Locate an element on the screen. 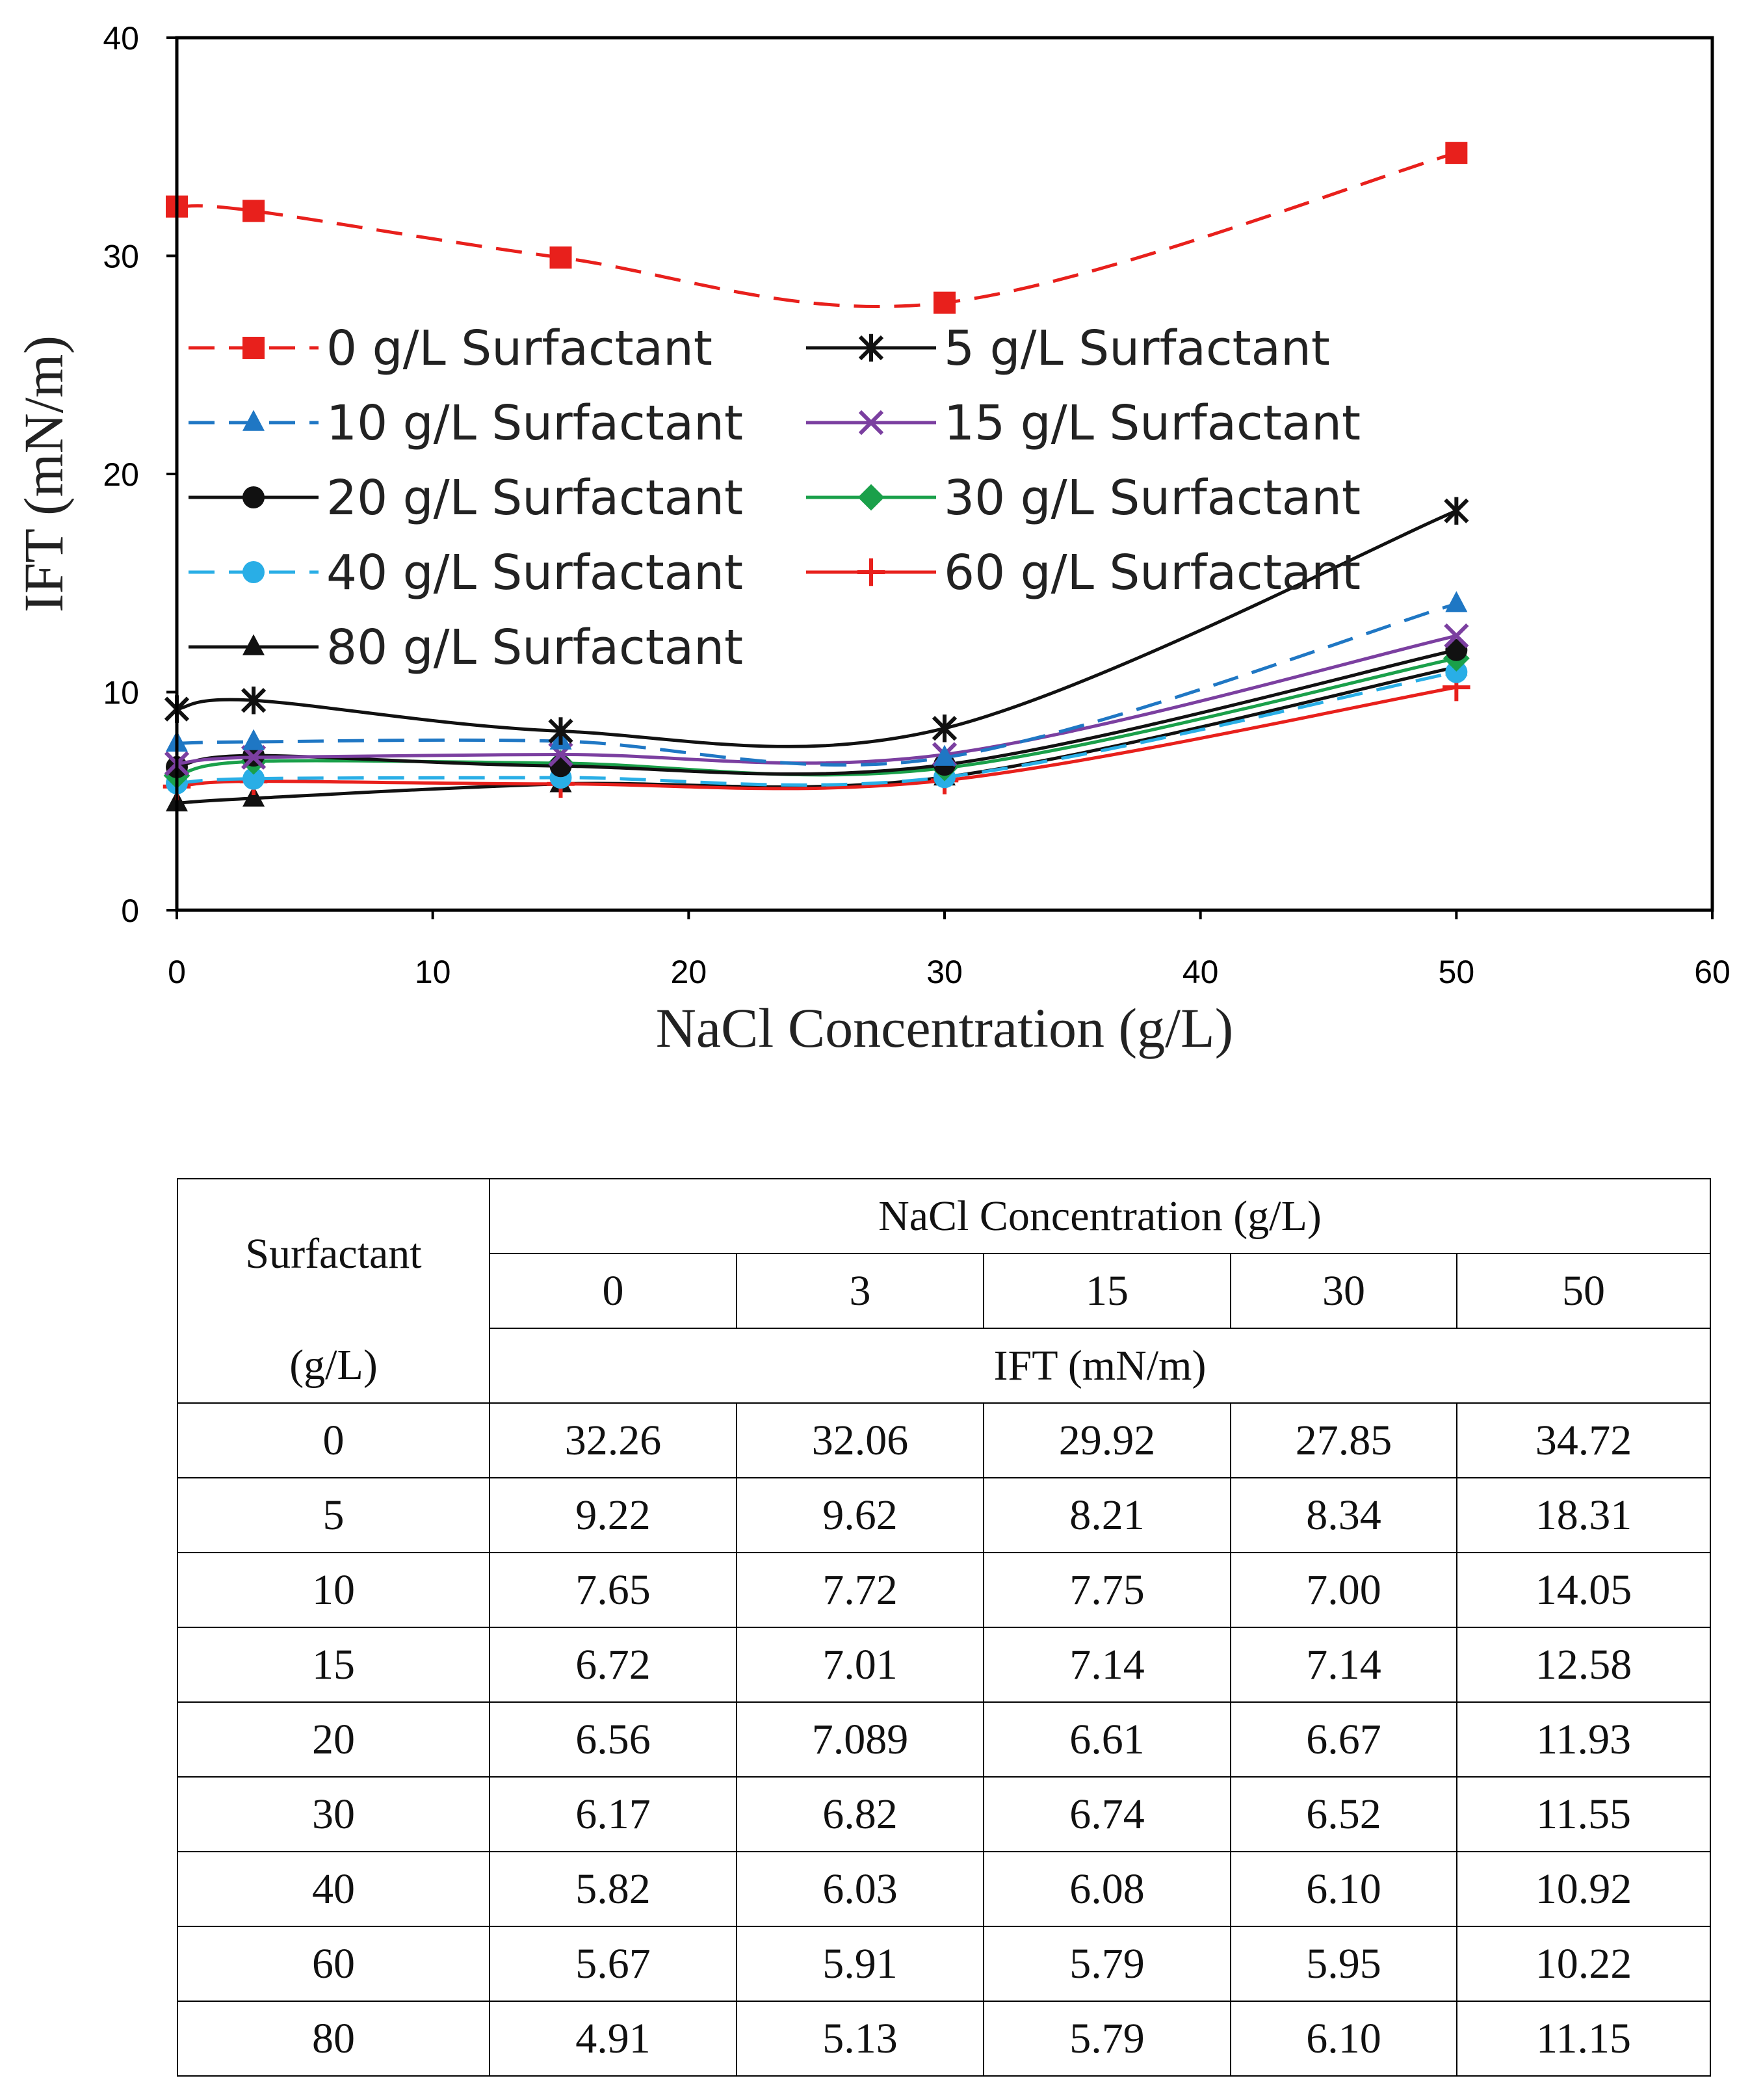  y-tick-label: 30 is located at coordinates (121, 257).